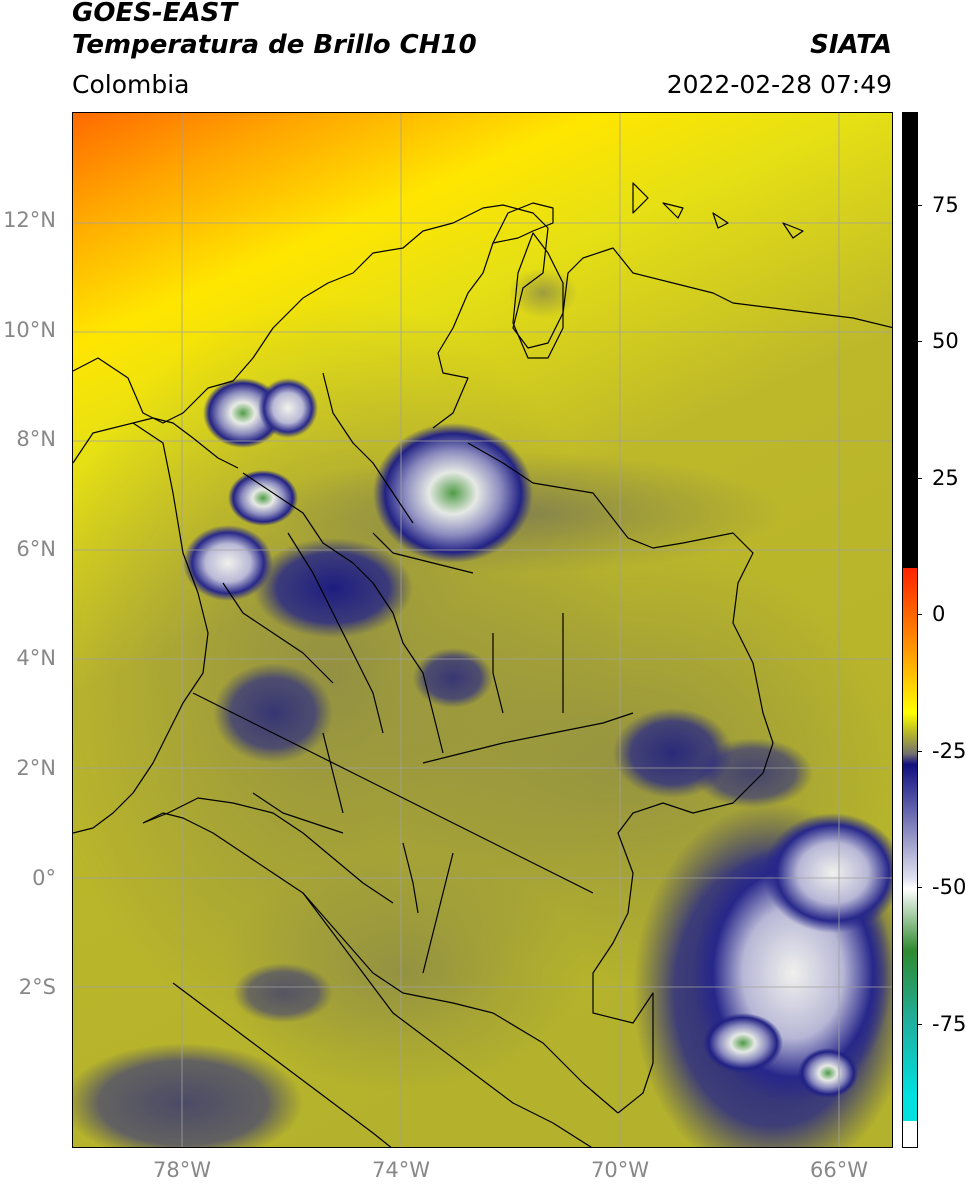 This screenshot has height=1190, width=966. What do you see at coordinates (945, 478) in the screenshot?
I see `colorbar-label-25: 25` at bounding box center [945, 478].